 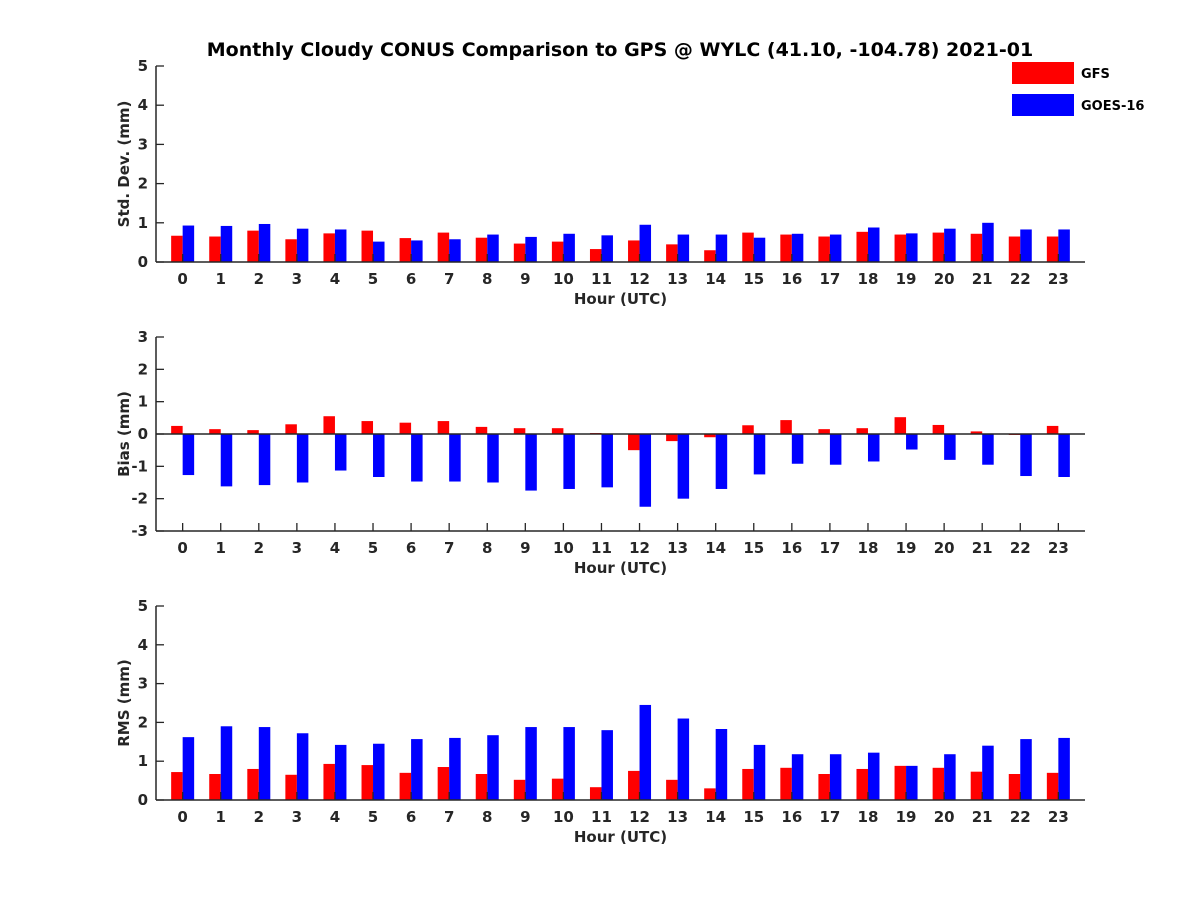 I want to click on bias-xtick-label: 1, so click(x=221, y=548).